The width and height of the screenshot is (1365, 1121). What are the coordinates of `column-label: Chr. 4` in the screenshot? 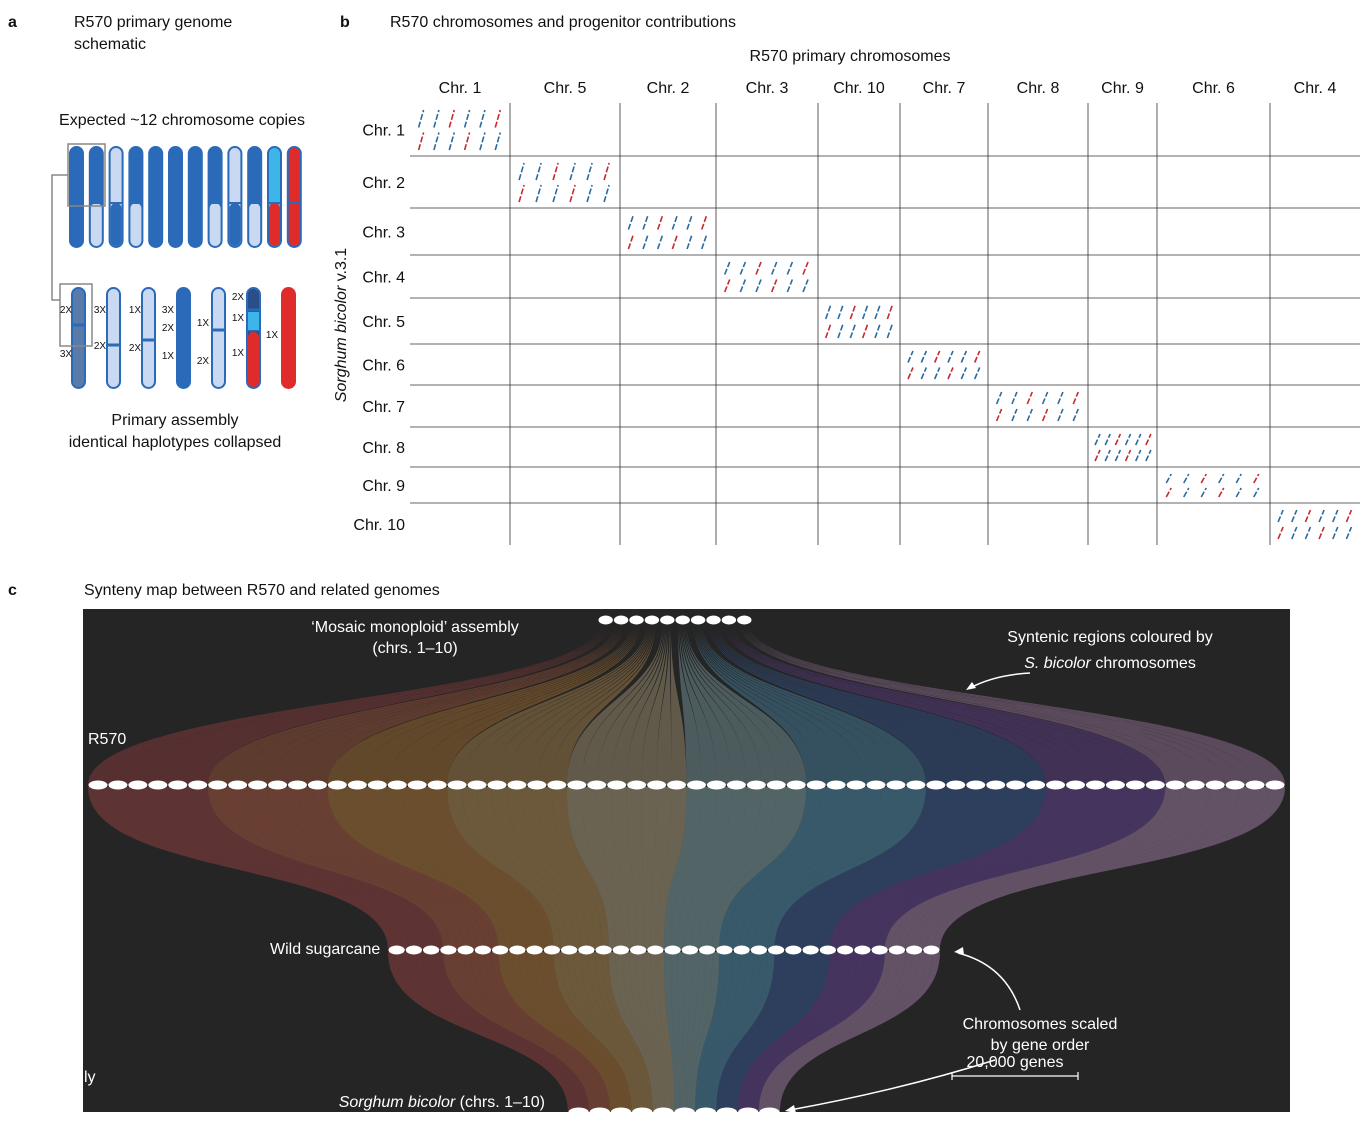 It's located at (1315, 88).